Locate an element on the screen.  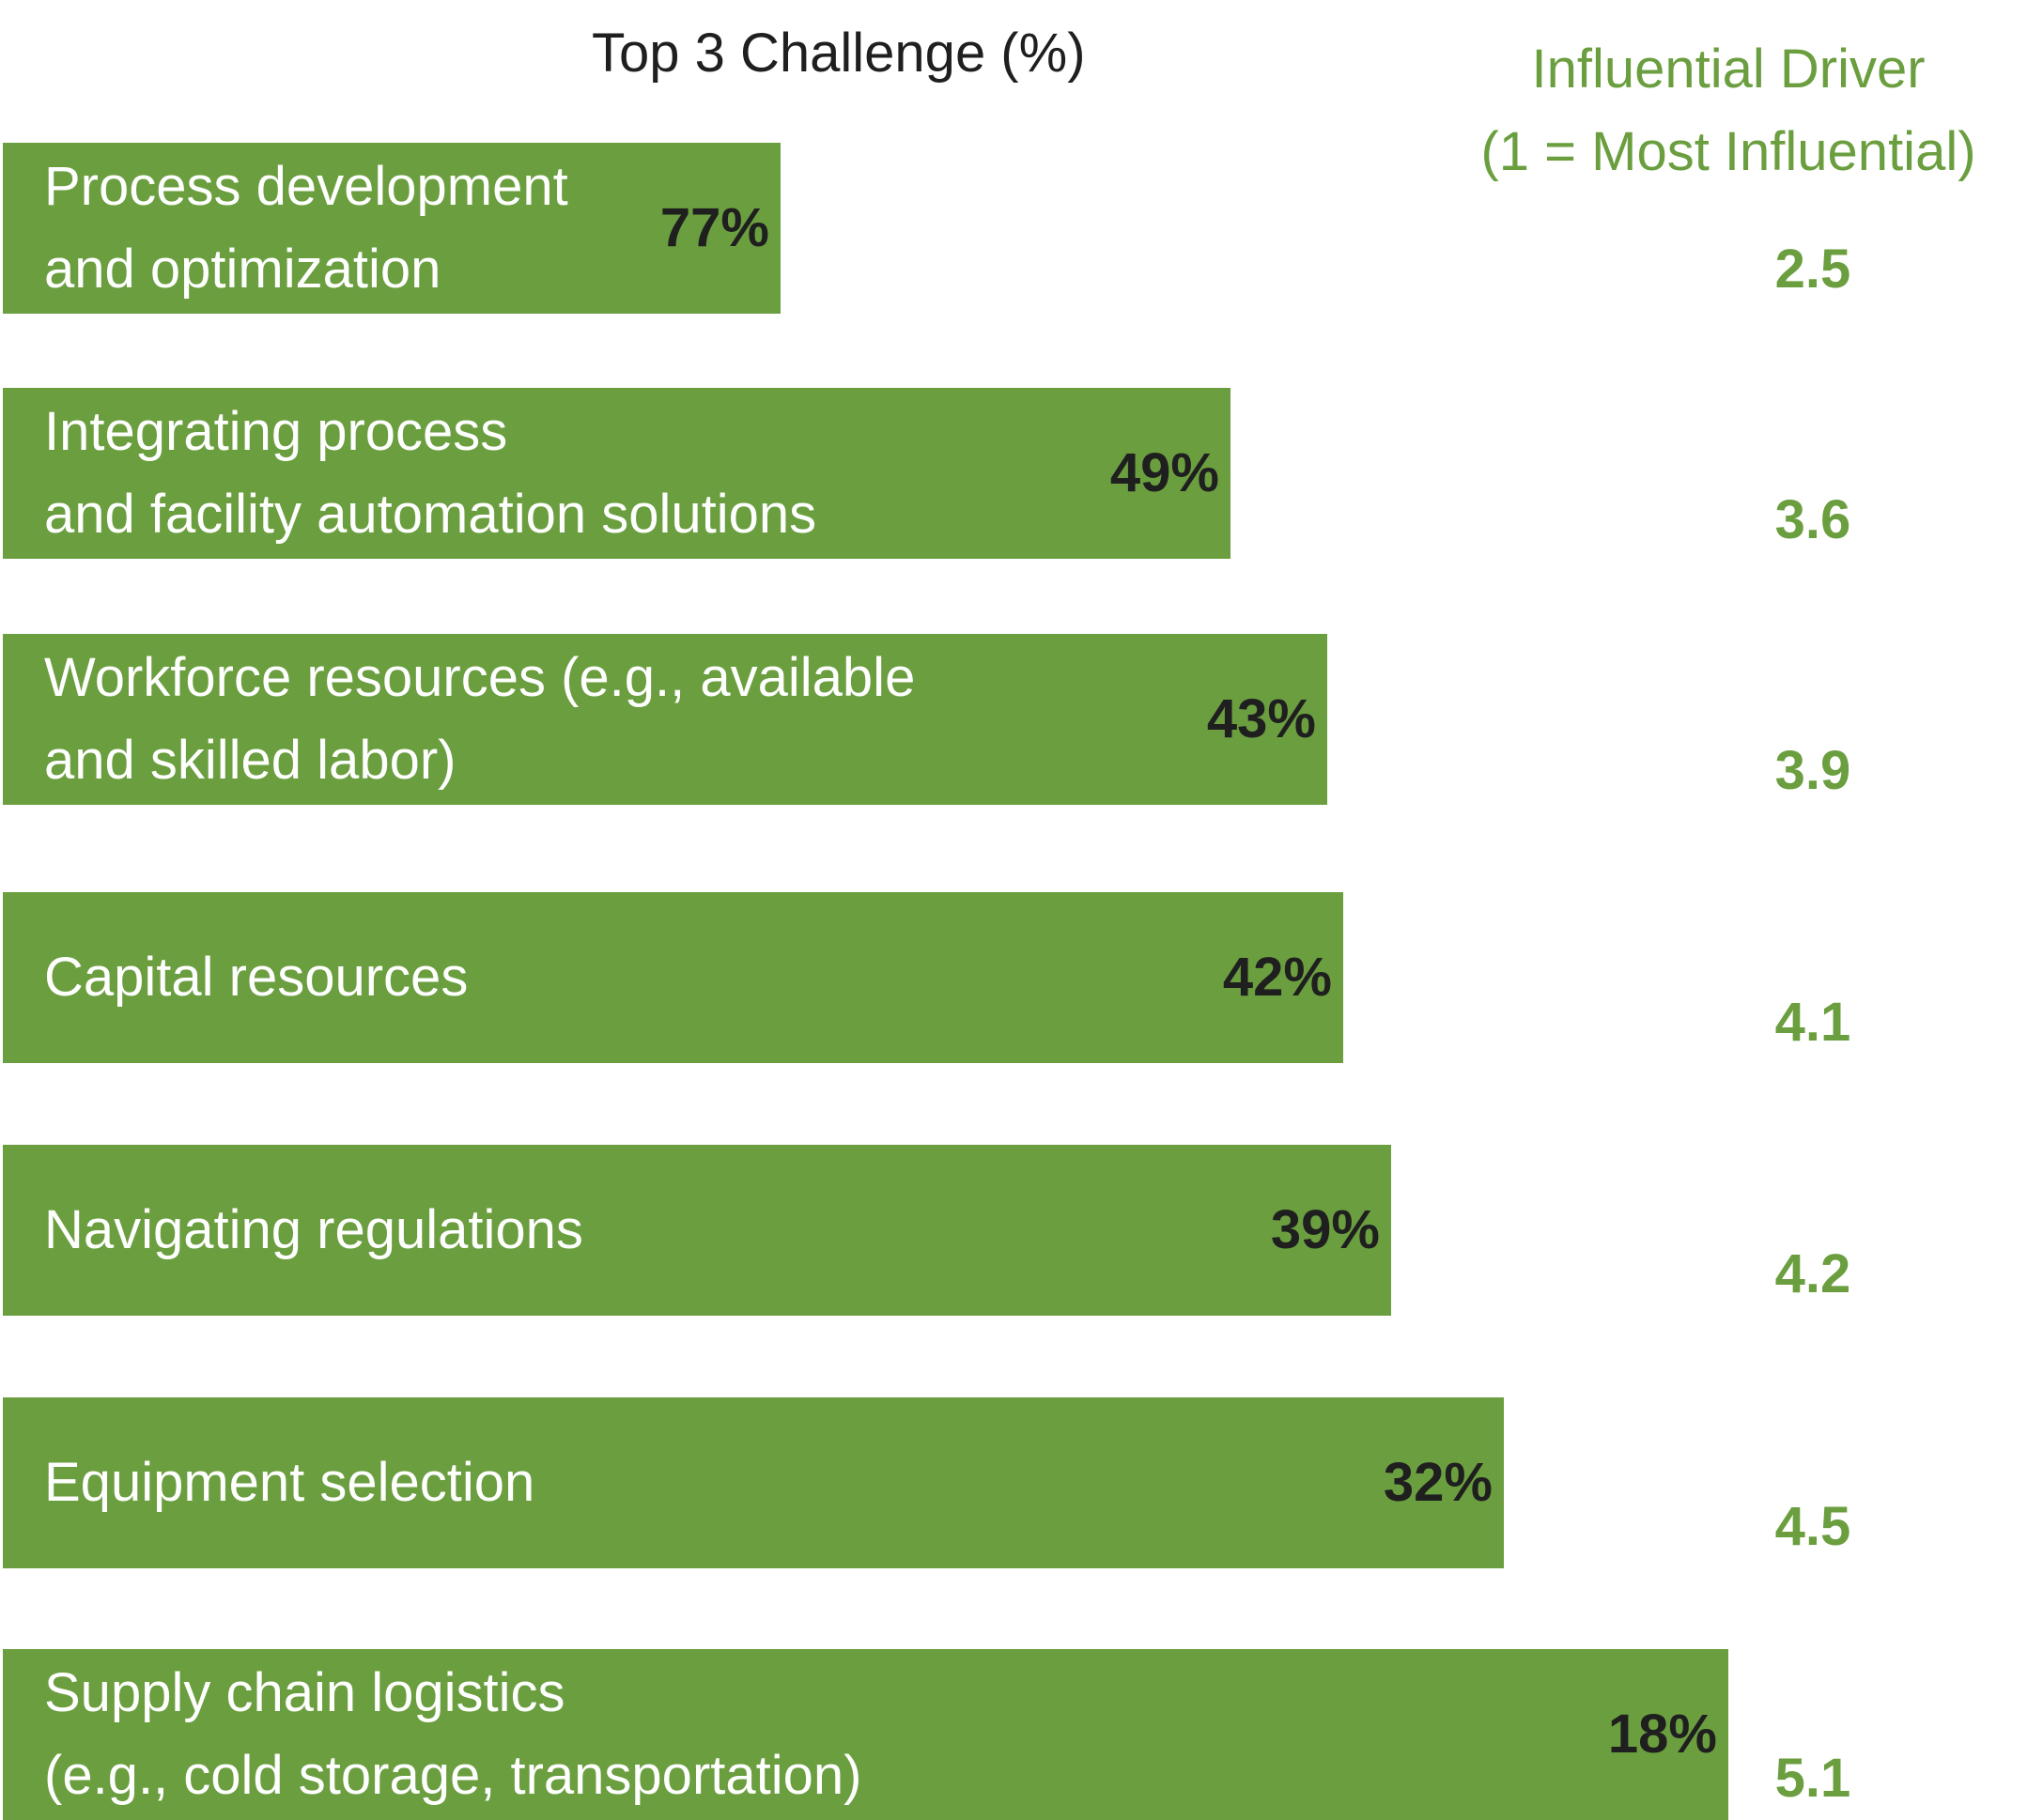
bar-category-label-line: (e.g., cold storage, transportation) is located at coordinates (453, 1775).